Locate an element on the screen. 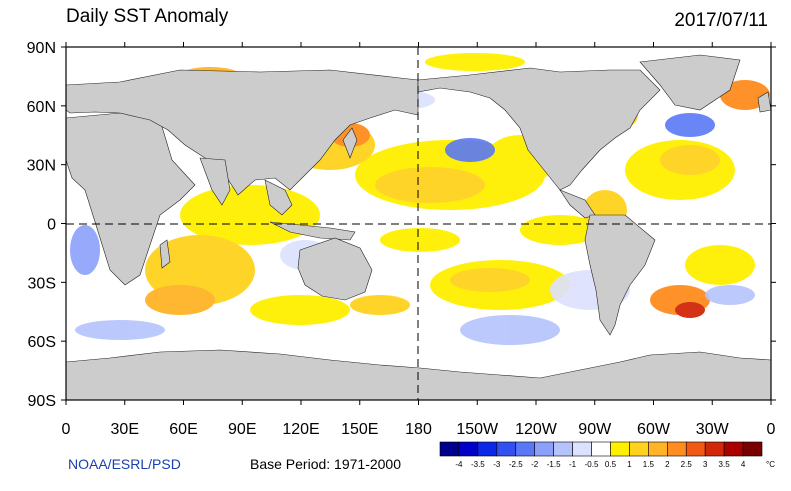  colorbar-label: -3.5 is located at coordinates (478, 464).